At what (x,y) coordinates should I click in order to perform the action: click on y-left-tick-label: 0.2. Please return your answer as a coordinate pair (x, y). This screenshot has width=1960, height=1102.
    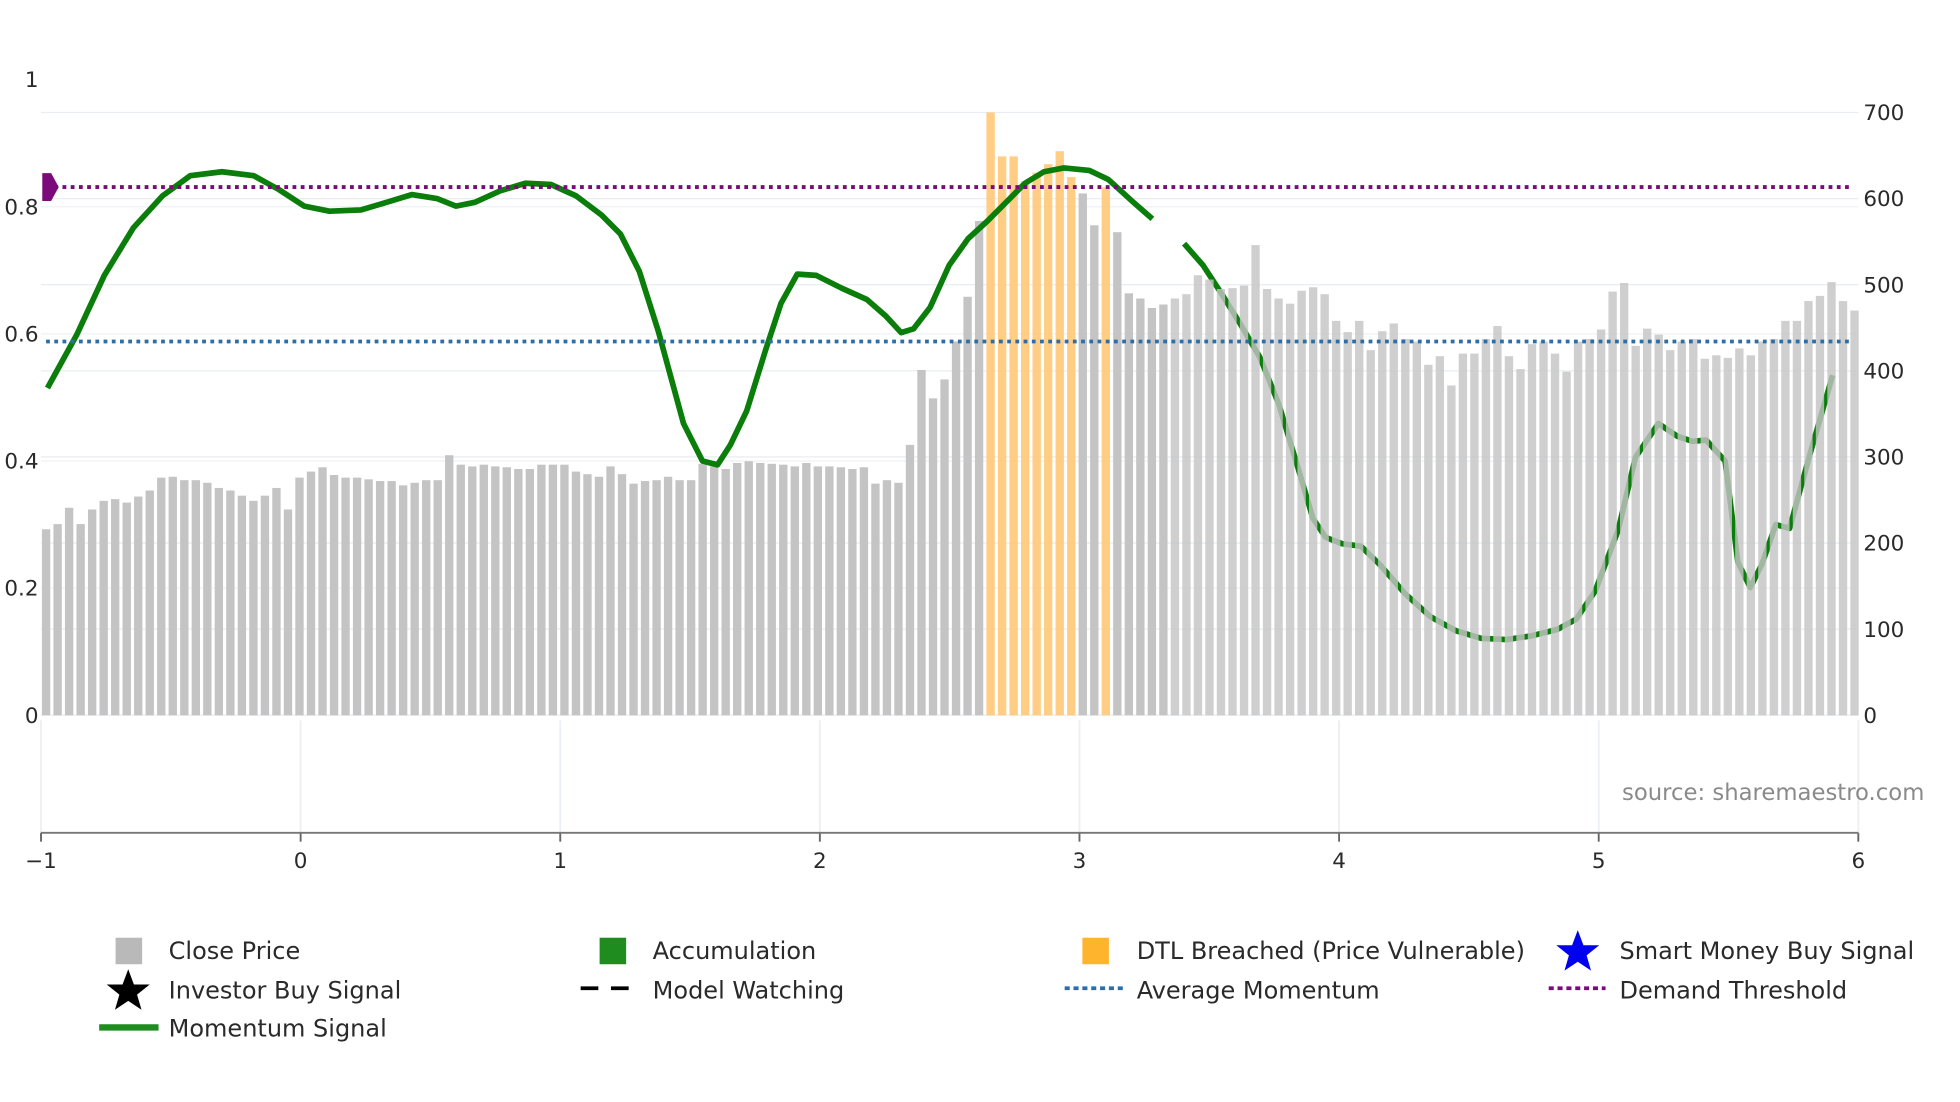
    Looking at the image, I should click on (21, 589).